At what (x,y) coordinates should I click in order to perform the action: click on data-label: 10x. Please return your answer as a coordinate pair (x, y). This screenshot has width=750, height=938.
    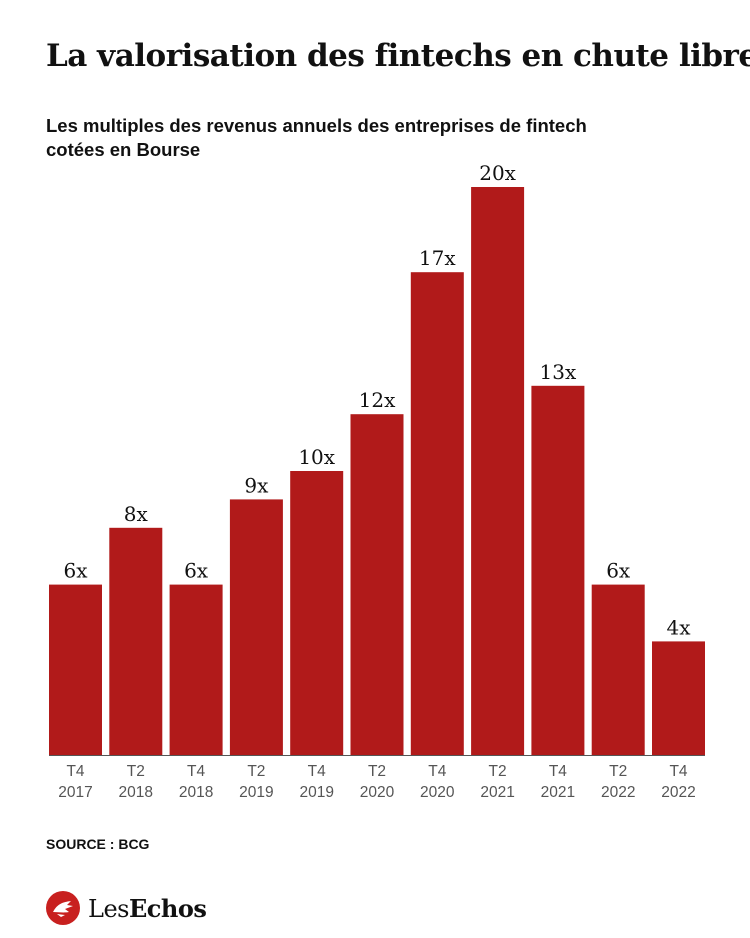
    Looking at the image, I should click on (316, 457).